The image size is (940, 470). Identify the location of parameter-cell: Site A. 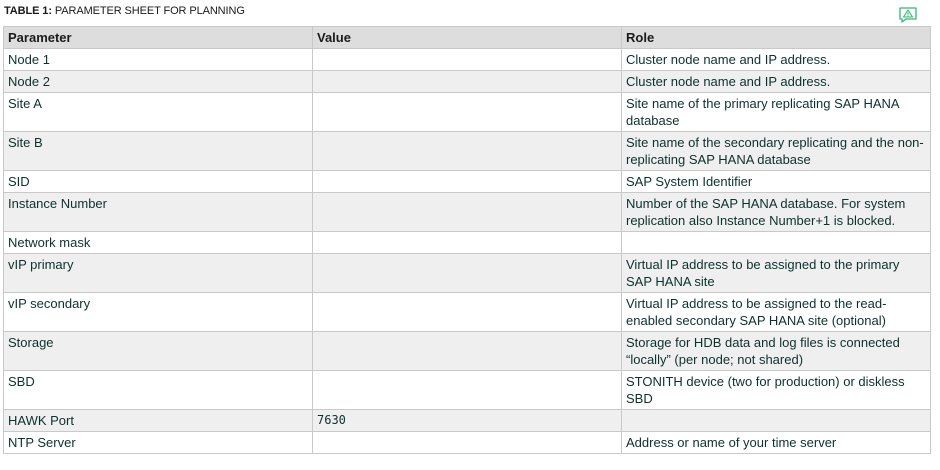
(158, 112).